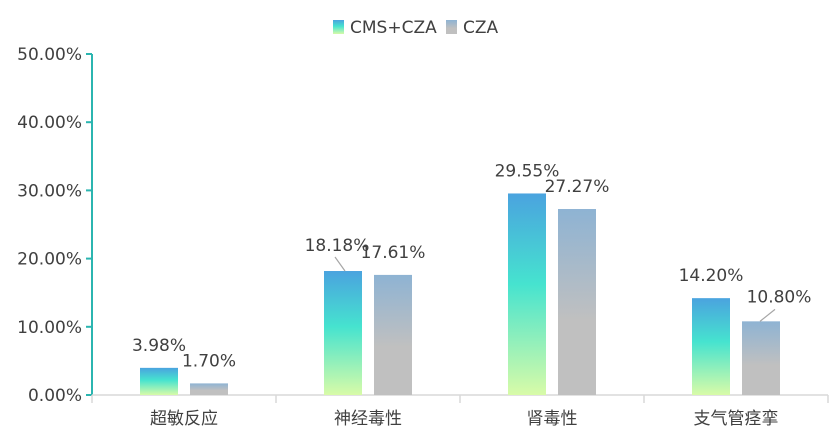 This screenshot has height=443, width=831. What do you see at coordinates (393, 253) in the screenshot?
I see `data-label: 17.61%` at bounding box center [393, 253].